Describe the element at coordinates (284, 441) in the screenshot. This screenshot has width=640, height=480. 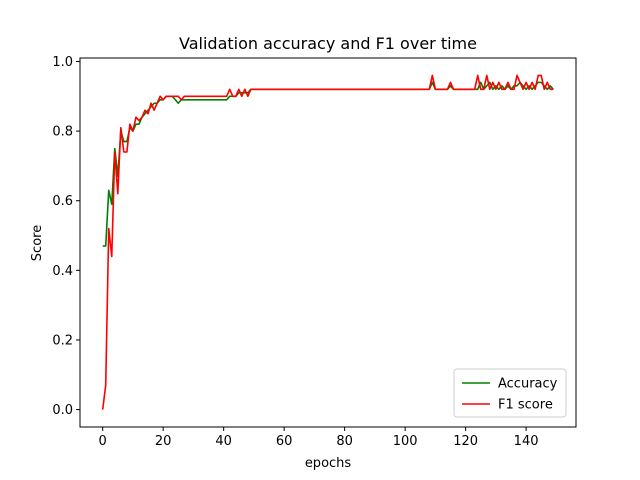
I see `x-tick-label: 60` at that location.